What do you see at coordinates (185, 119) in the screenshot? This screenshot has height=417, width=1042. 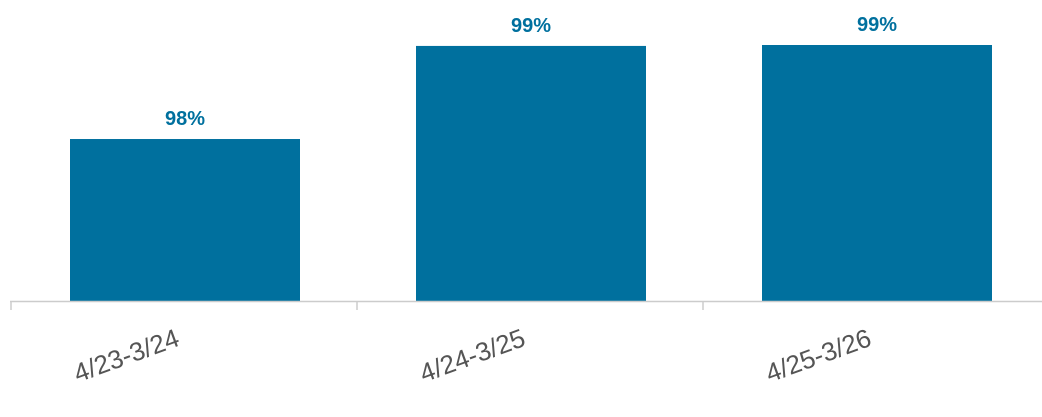 I see `data-label: 98%` at bounding box center [185, 119].